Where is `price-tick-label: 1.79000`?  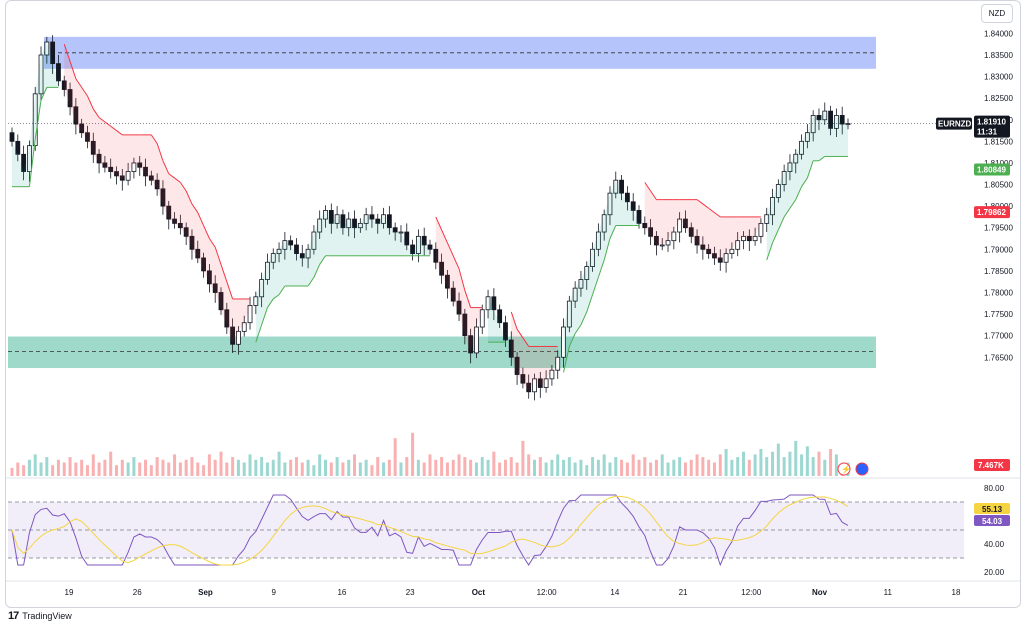 price-tick-label: 1.79000 is located at coordinates (998, 249).